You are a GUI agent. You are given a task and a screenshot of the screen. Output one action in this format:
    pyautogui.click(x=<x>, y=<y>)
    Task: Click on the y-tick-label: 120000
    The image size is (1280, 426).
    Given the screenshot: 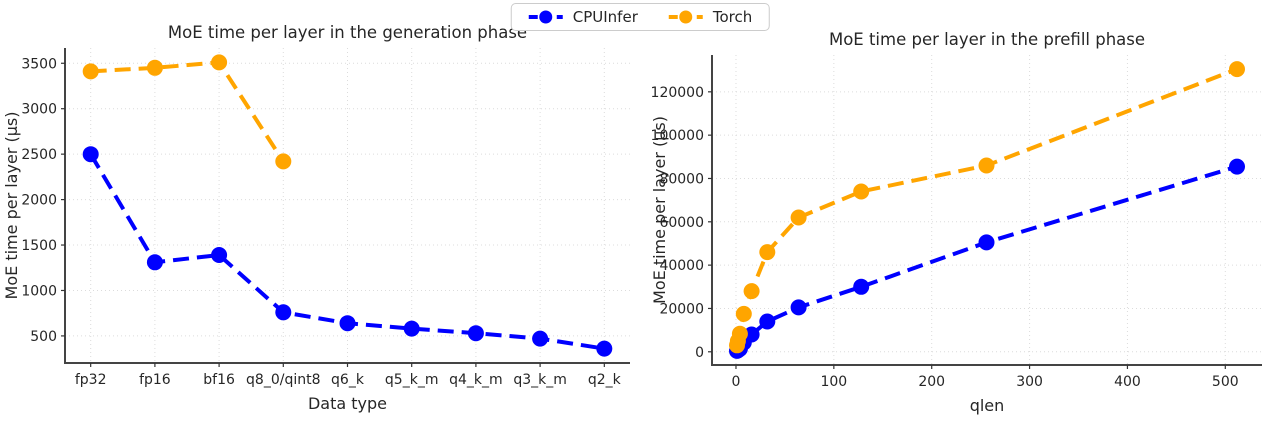 What is the action you would take?
    pyautogui.click(x=677, y=93)
    